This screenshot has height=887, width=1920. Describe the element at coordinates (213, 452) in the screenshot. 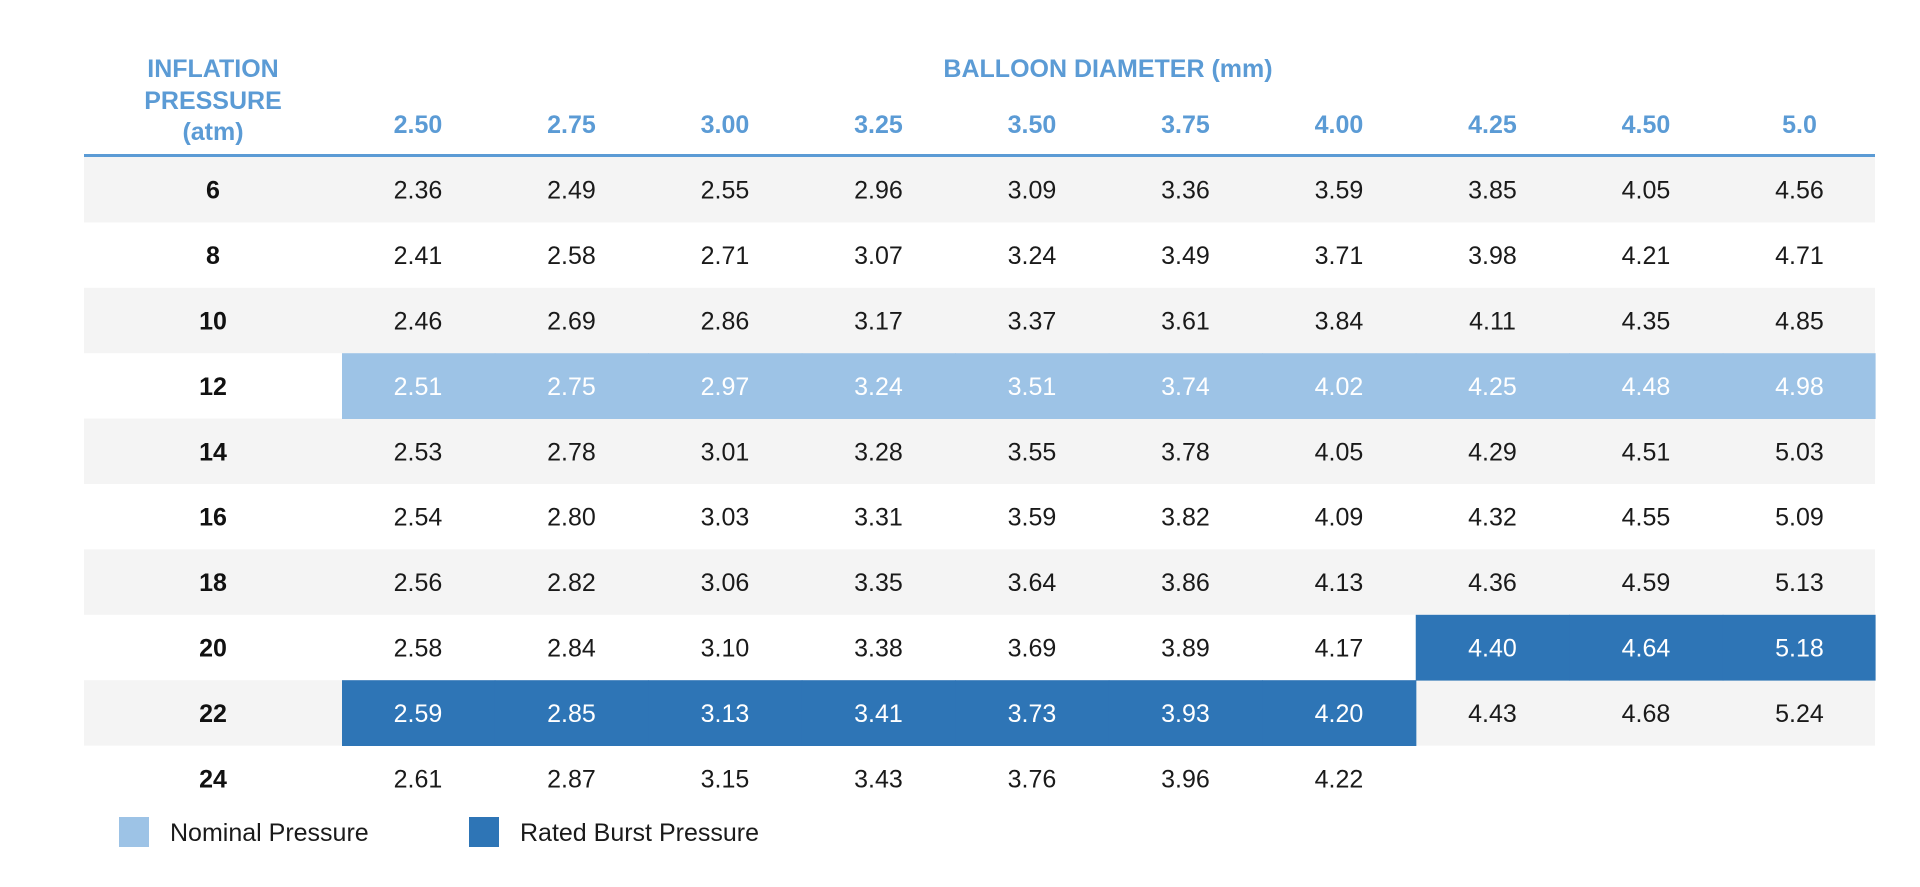

I see `pressure-label: 14` at that location.